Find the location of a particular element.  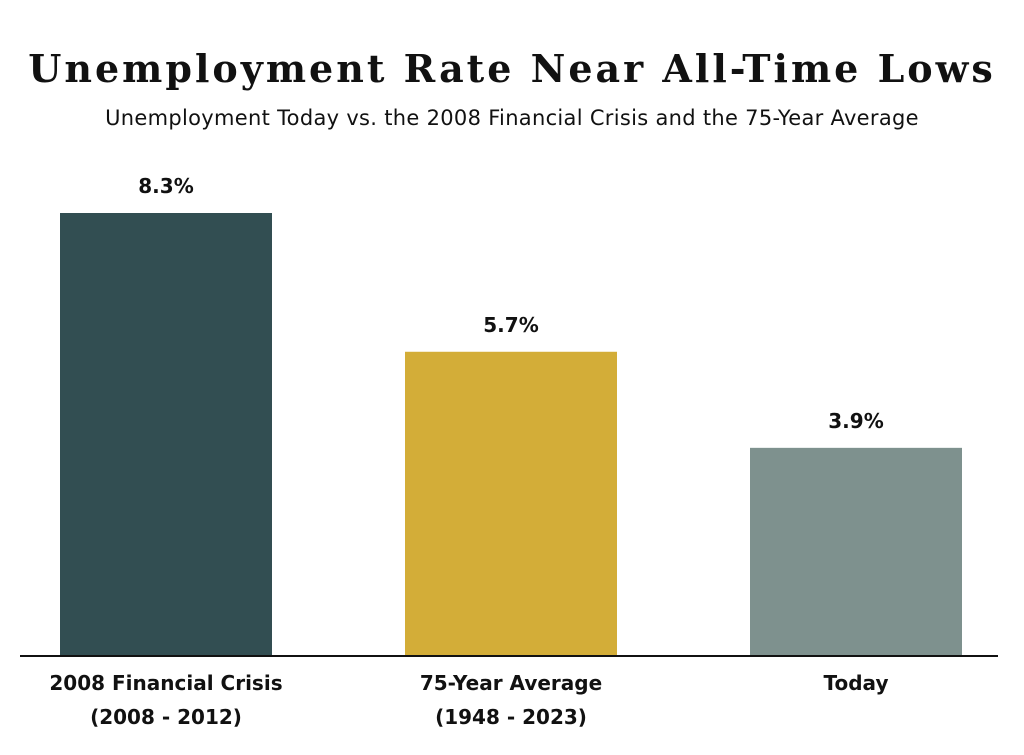

bar-value-label-2: 5.7% is located at coordinates (510, 325).